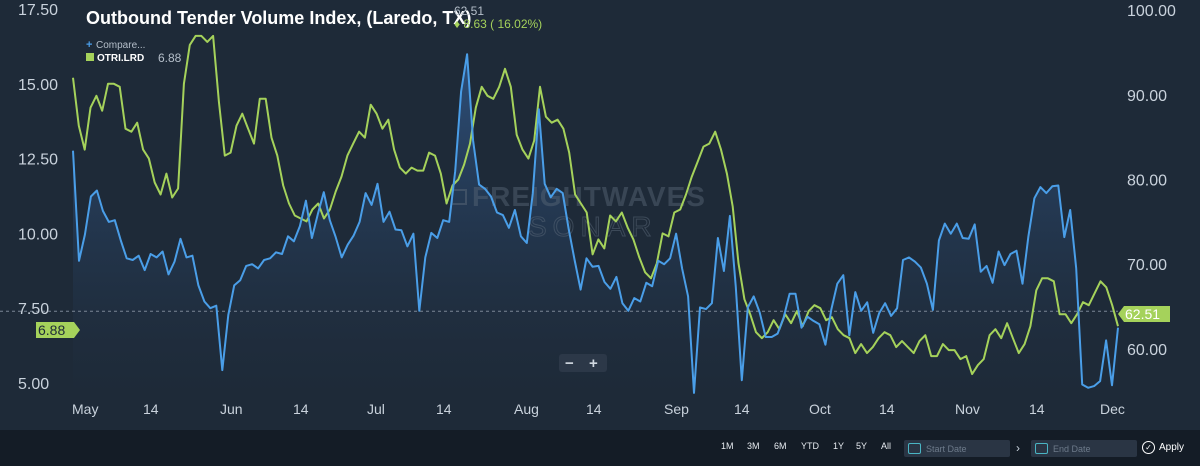 The height and width of the screenshot is (466, 1200). Describe the element at coordinates (886, 446) in the screenshot. I see `range-button-all: All` at that location.